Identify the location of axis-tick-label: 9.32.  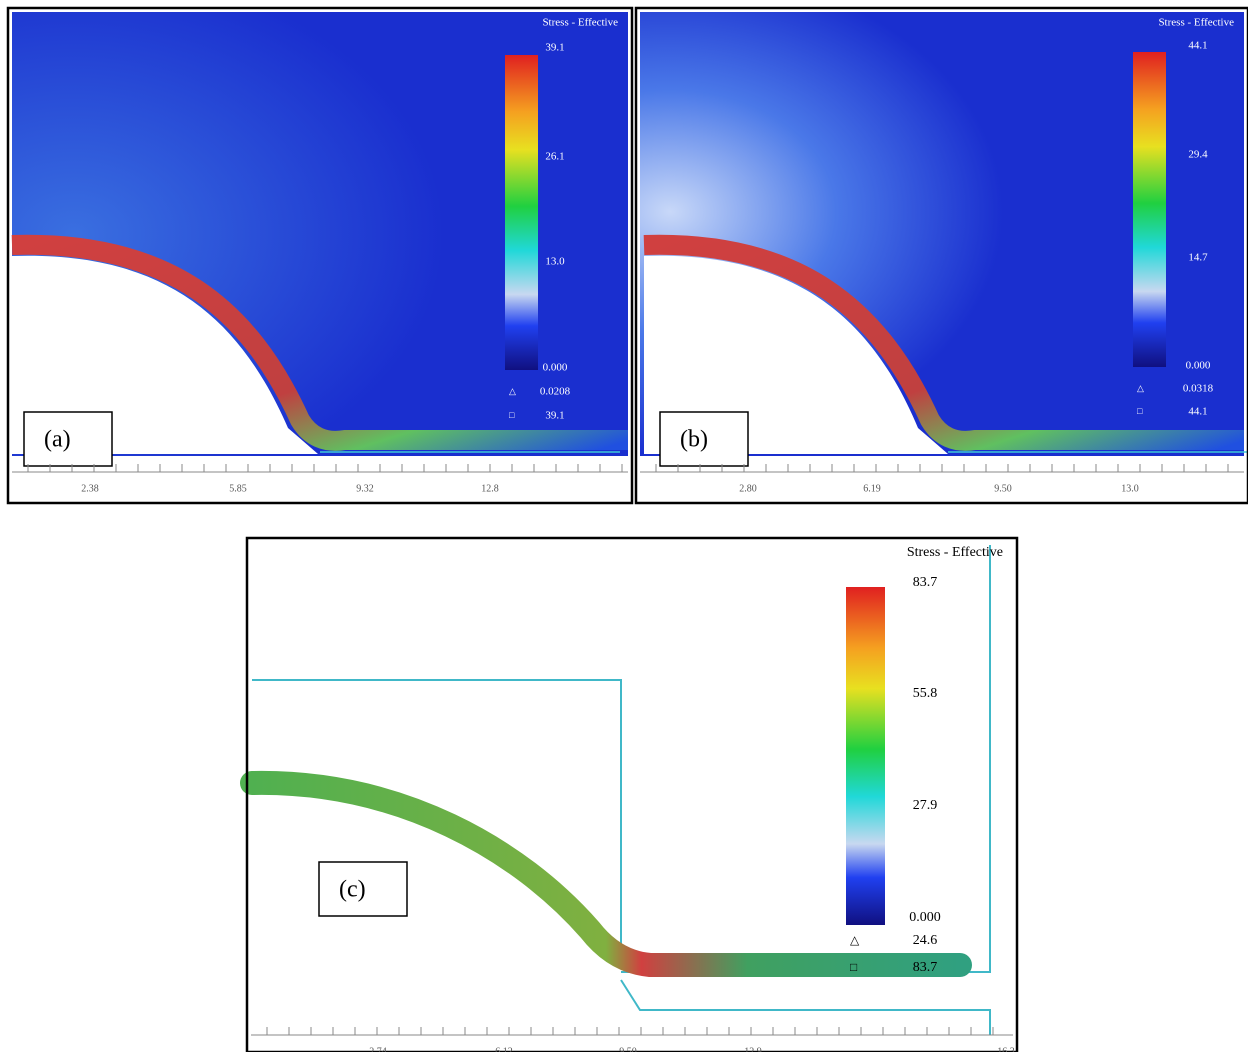
(365, 488).